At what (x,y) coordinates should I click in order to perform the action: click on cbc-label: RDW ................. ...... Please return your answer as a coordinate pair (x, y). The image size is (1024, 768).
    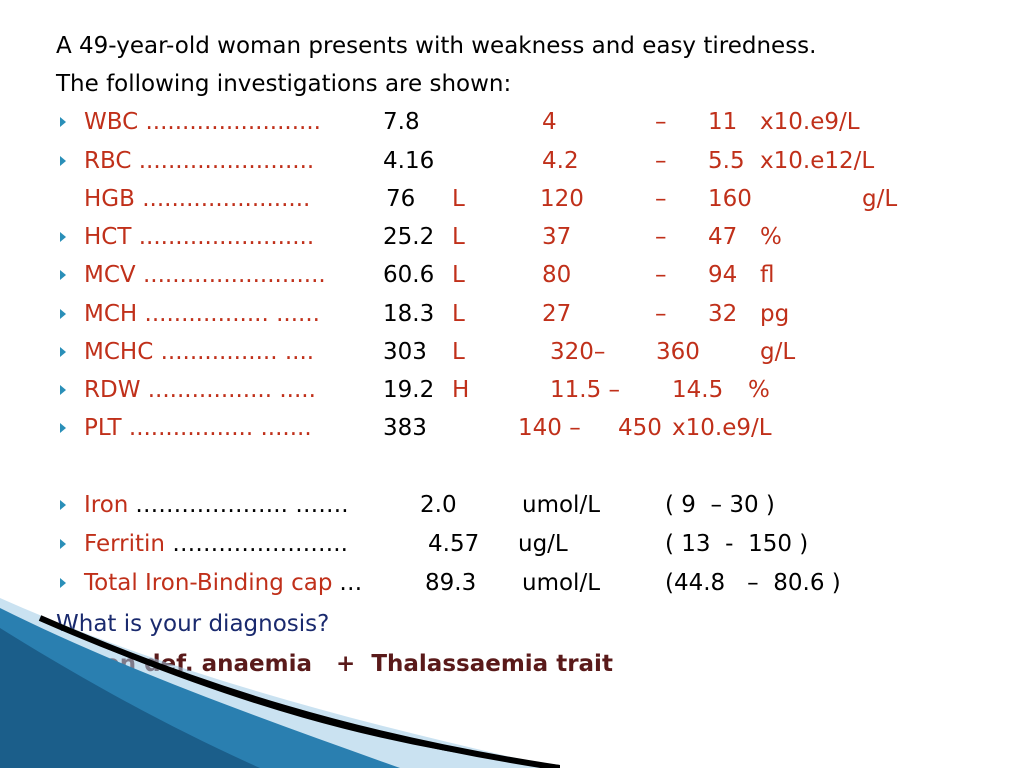
    Looking at the image, I should click on (200, 390).